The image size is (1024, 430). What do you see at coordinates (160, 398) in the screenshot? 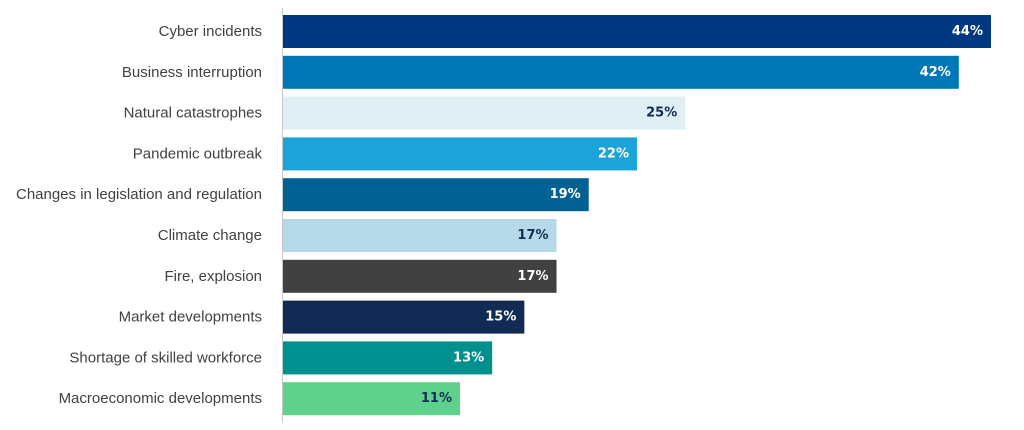
I see `category-label: Macroeconomic developments` at bounding box center [160, 398].